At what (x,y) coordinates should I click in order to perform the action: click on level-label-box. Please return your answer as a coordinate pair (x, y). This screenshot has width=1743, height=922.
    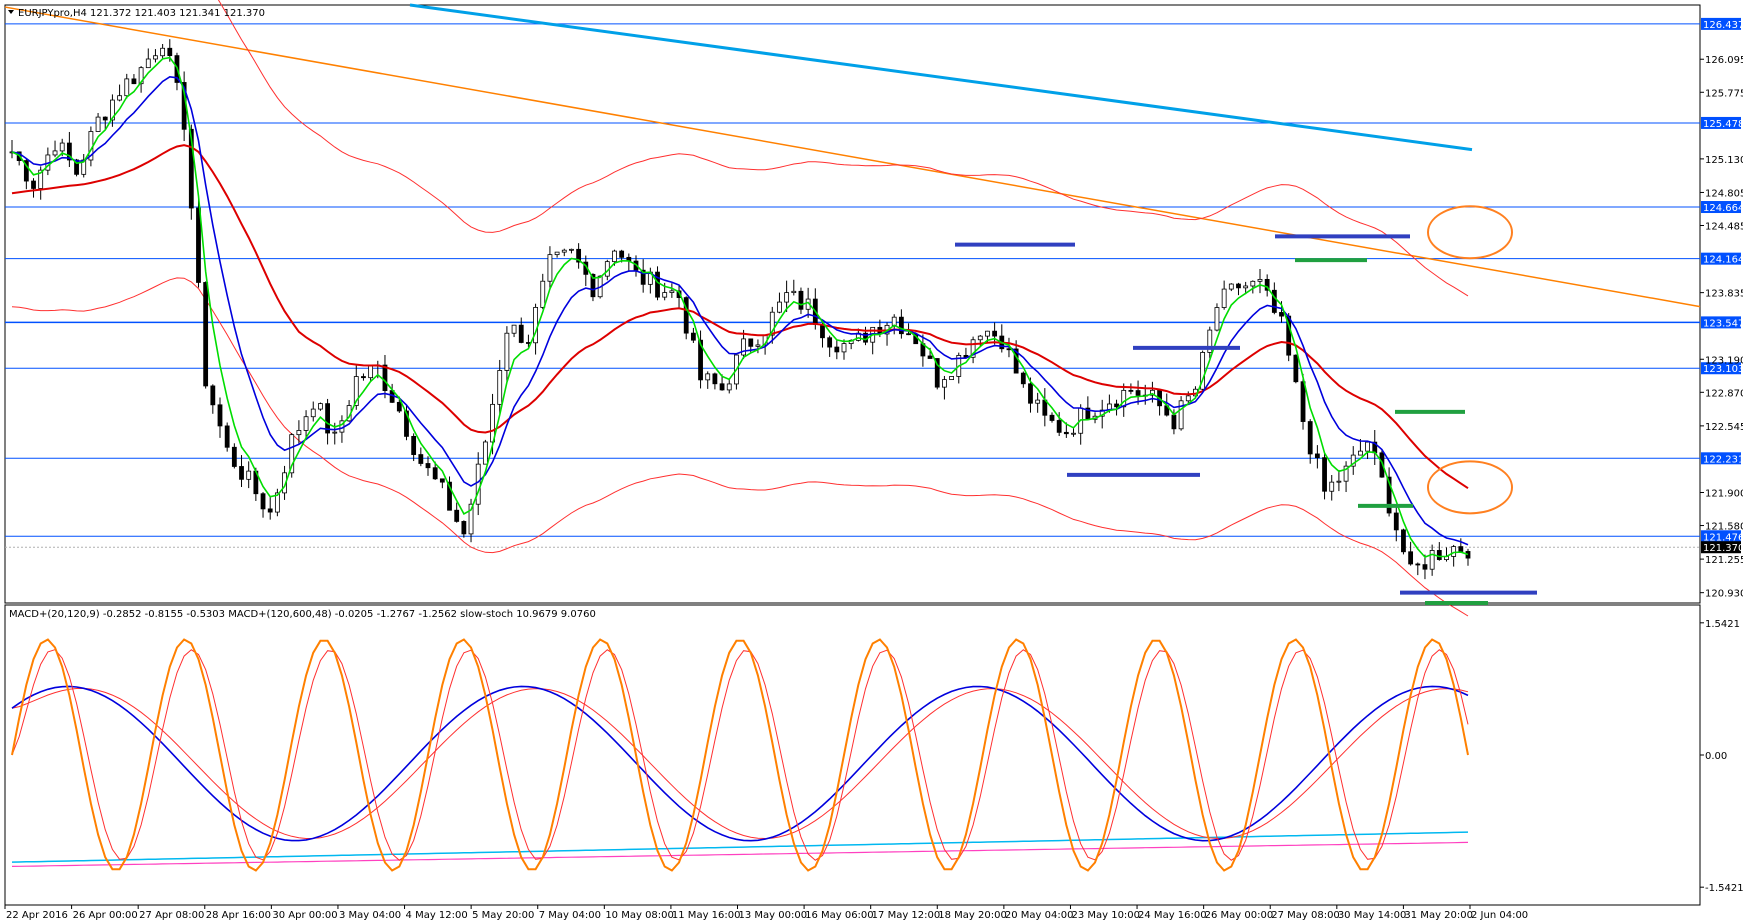
    Looking at the image, I should click on (1721, 258).